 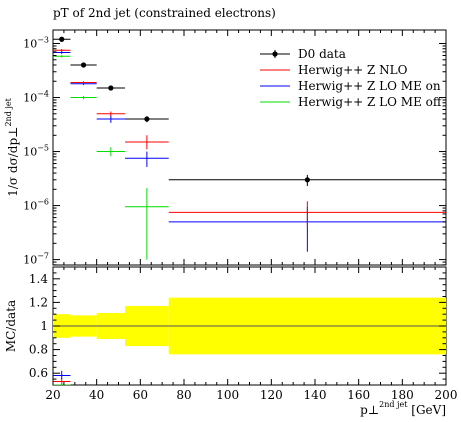 I want to click on ratio-y-tick-label: 1.4, so click(x=38, y=279).